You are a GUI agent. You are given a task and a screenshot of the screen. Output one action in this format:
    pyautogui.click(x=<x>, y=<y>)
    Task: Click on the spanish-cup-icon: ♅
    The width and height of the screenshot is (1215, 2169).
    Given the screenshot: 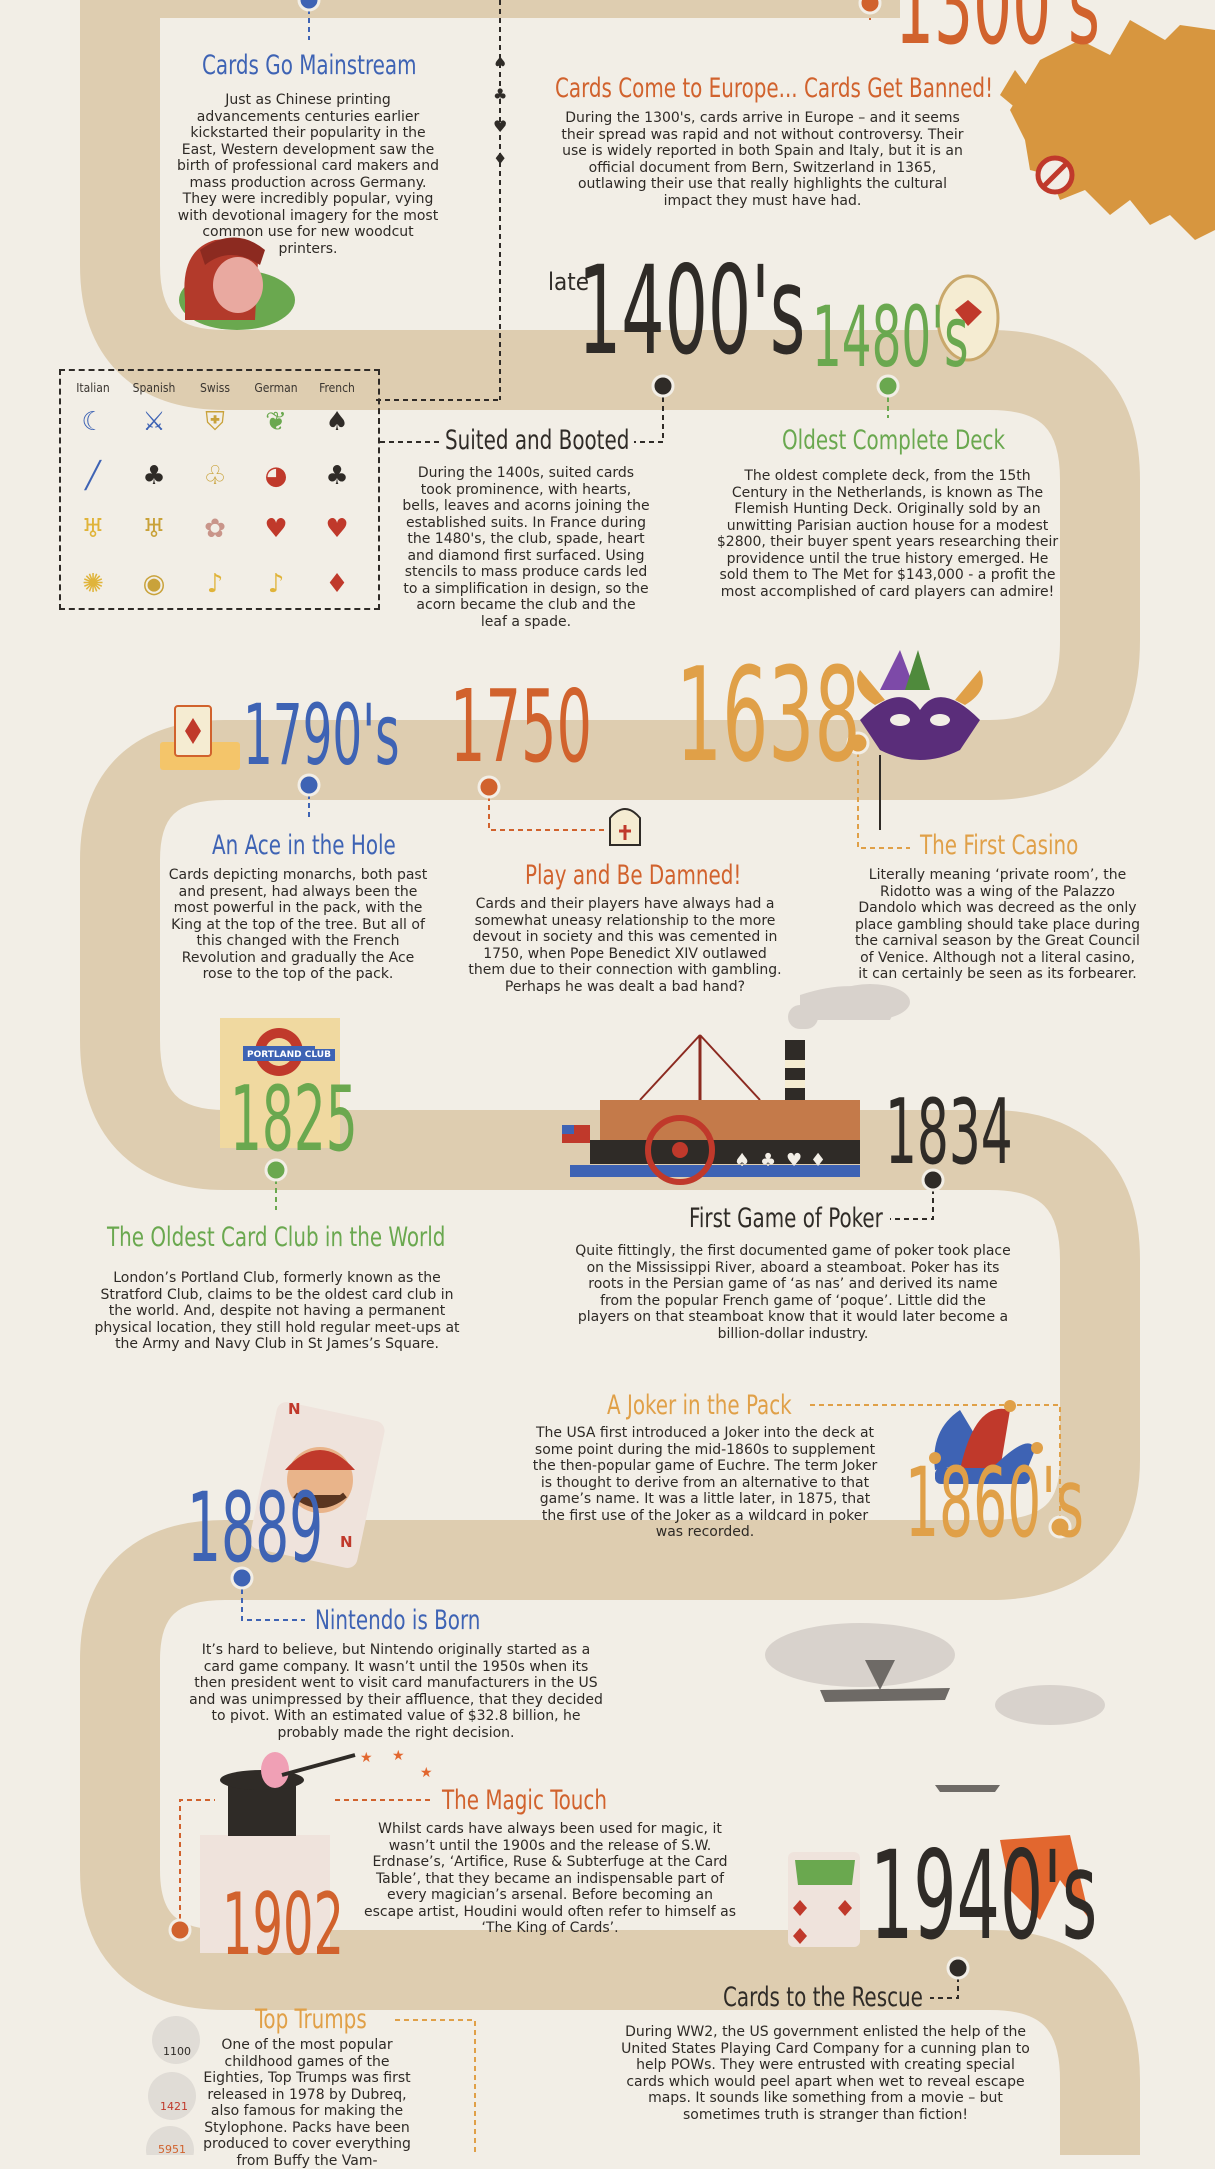 What is the action you would take?
    pyautogui.click(x=154, y=529)
    